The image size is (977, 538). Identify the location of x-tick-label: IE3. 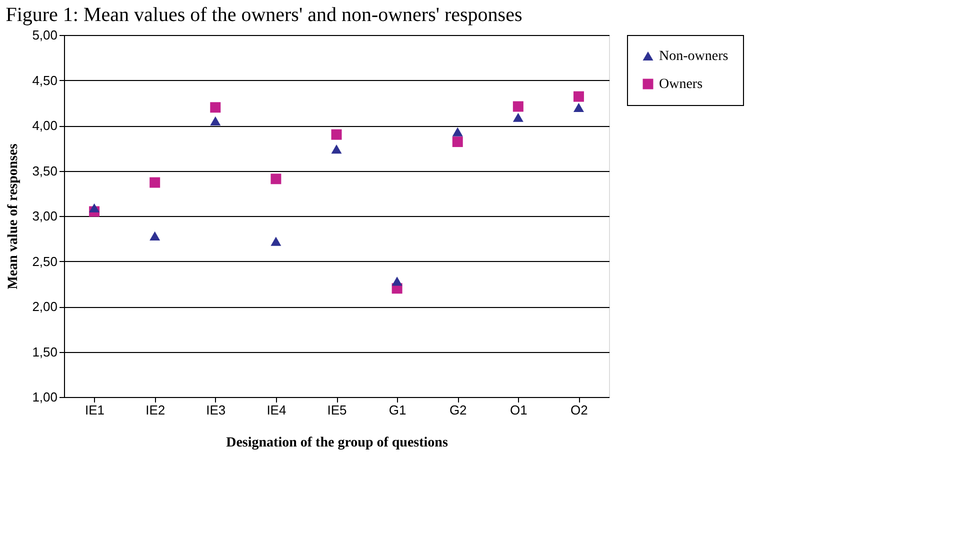
(216, 410).